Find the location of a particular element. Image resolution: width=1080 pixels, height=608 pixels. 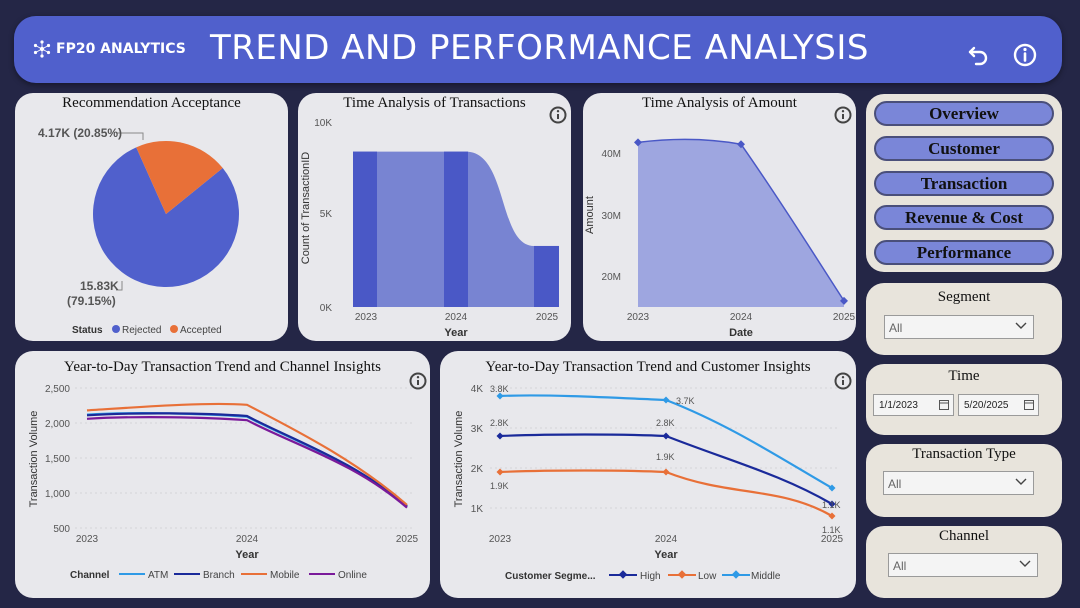

data-label: 1.1K is located at coordinates (831, 505).